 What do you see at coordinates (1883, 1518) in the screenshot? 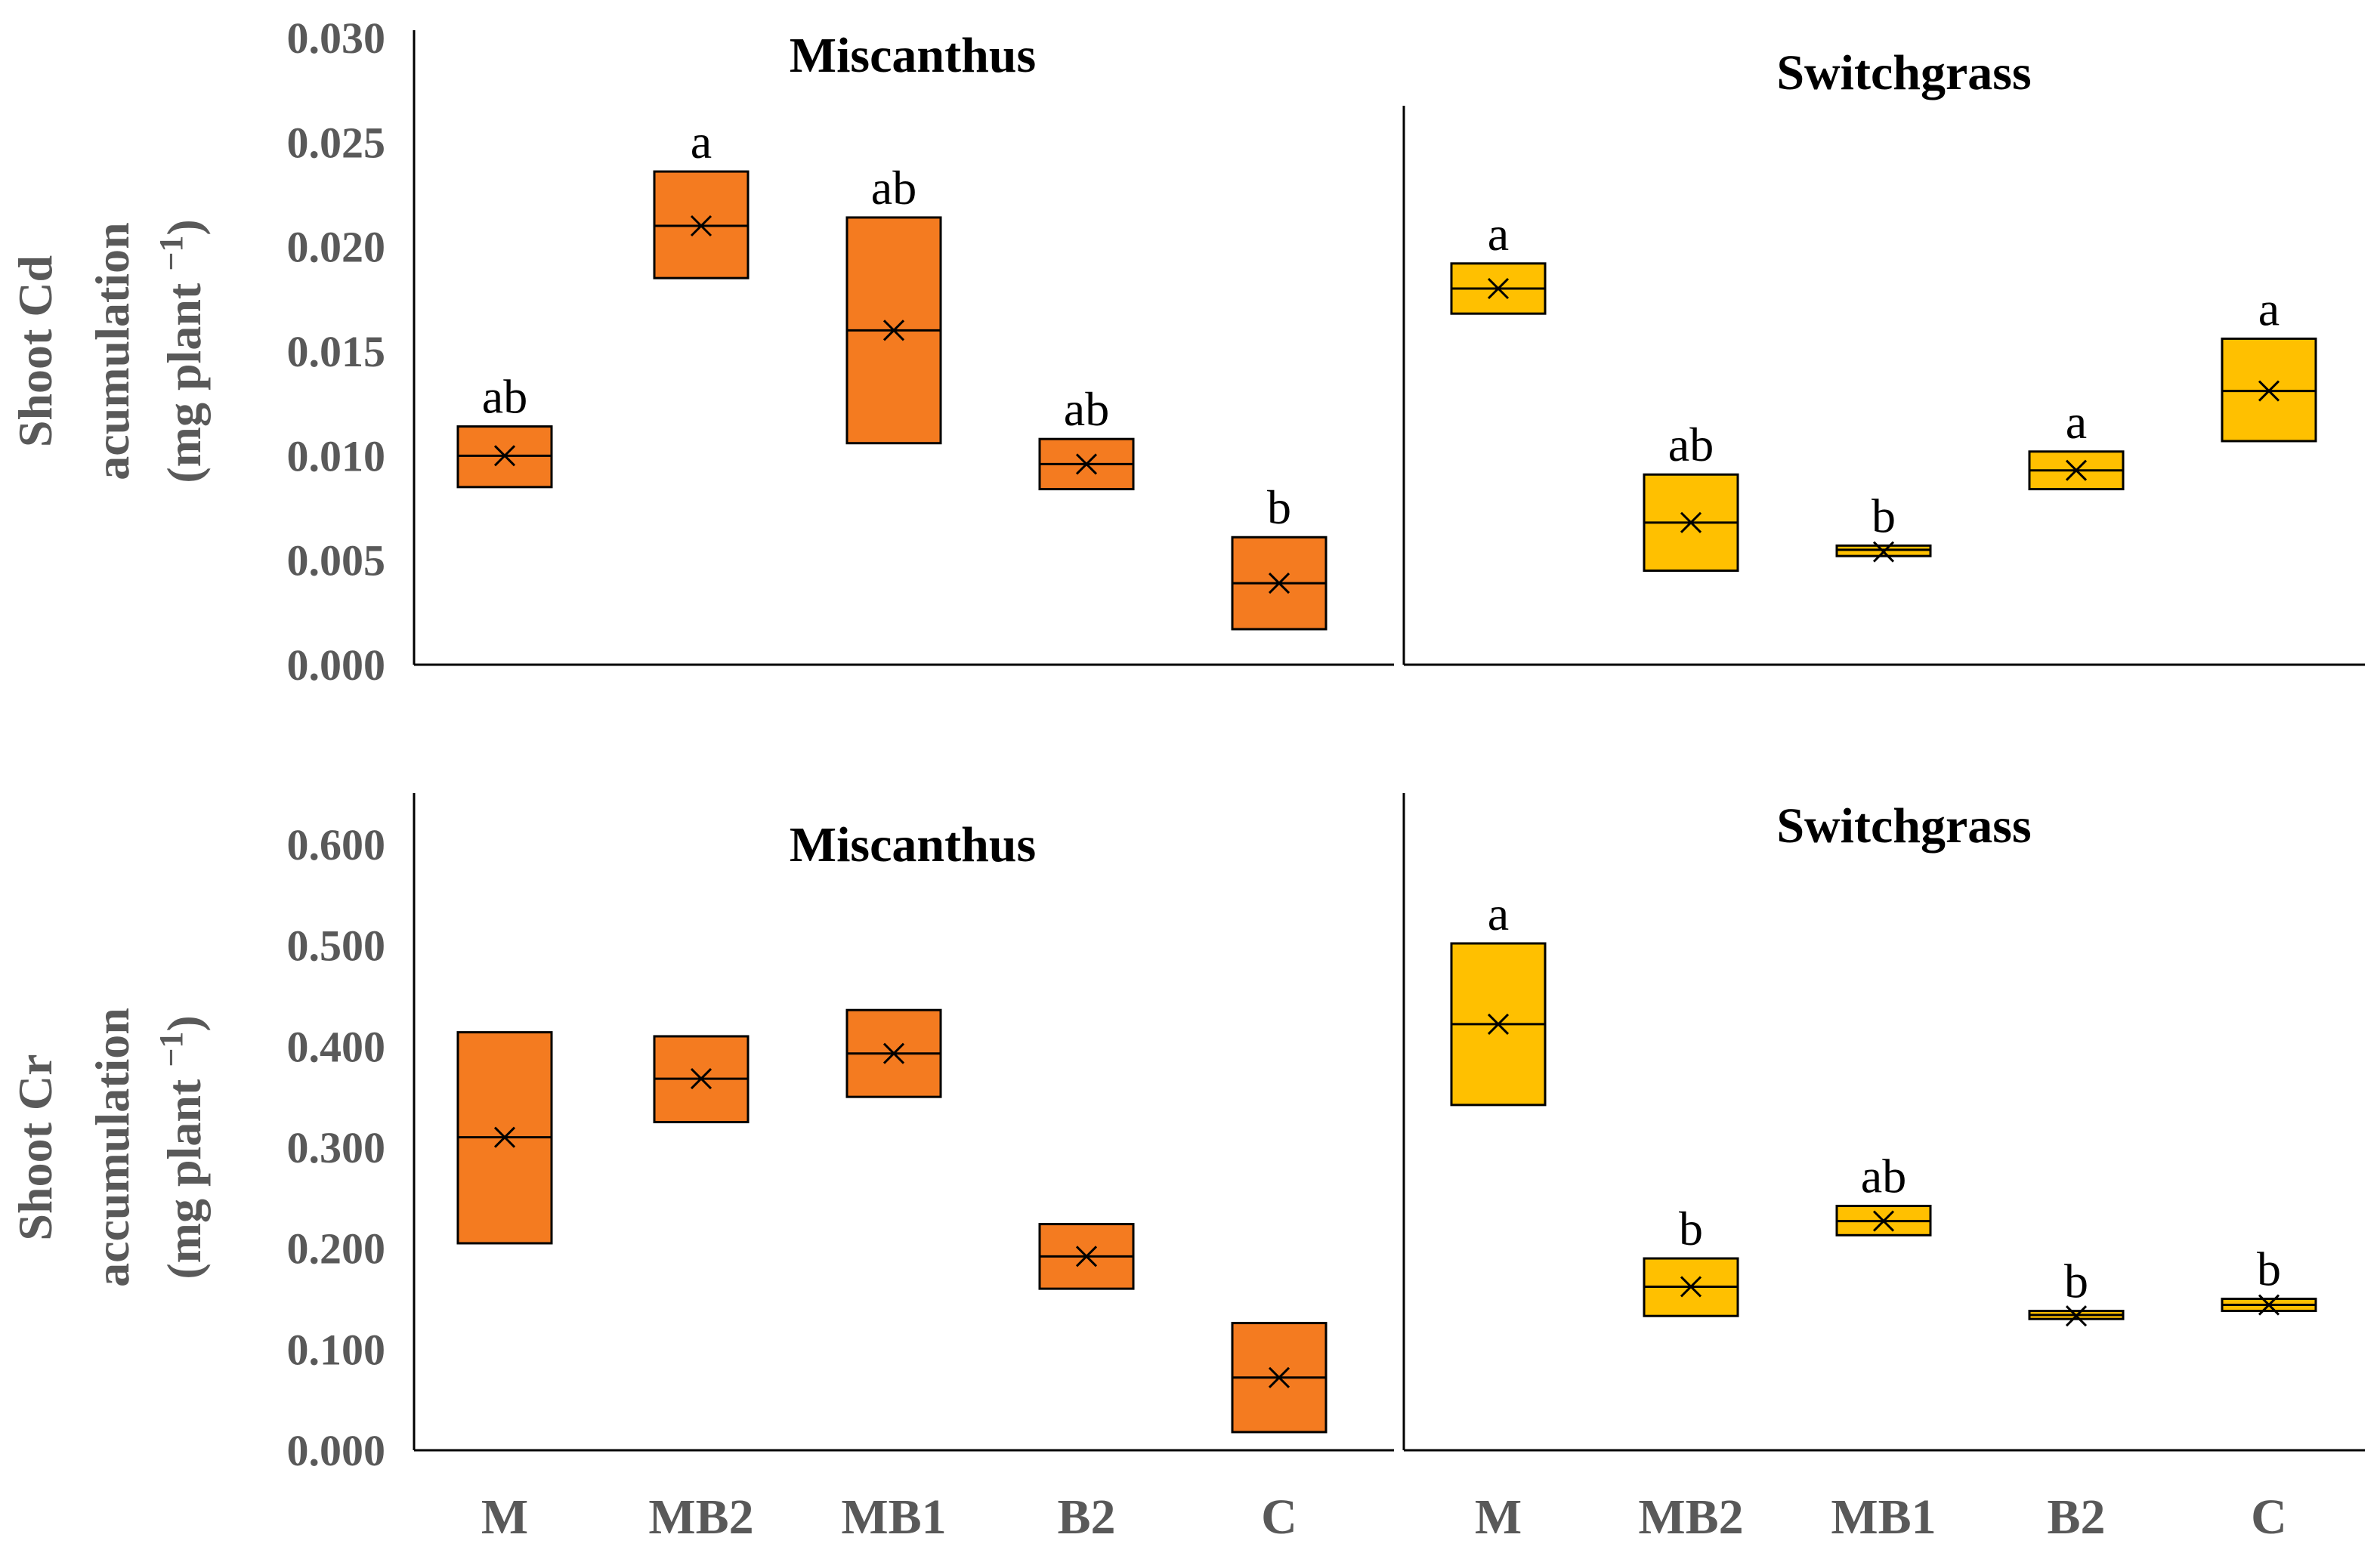
I see `cr-switchgrass-xtick-label: MB1` at bounding box center [1883, 1518].